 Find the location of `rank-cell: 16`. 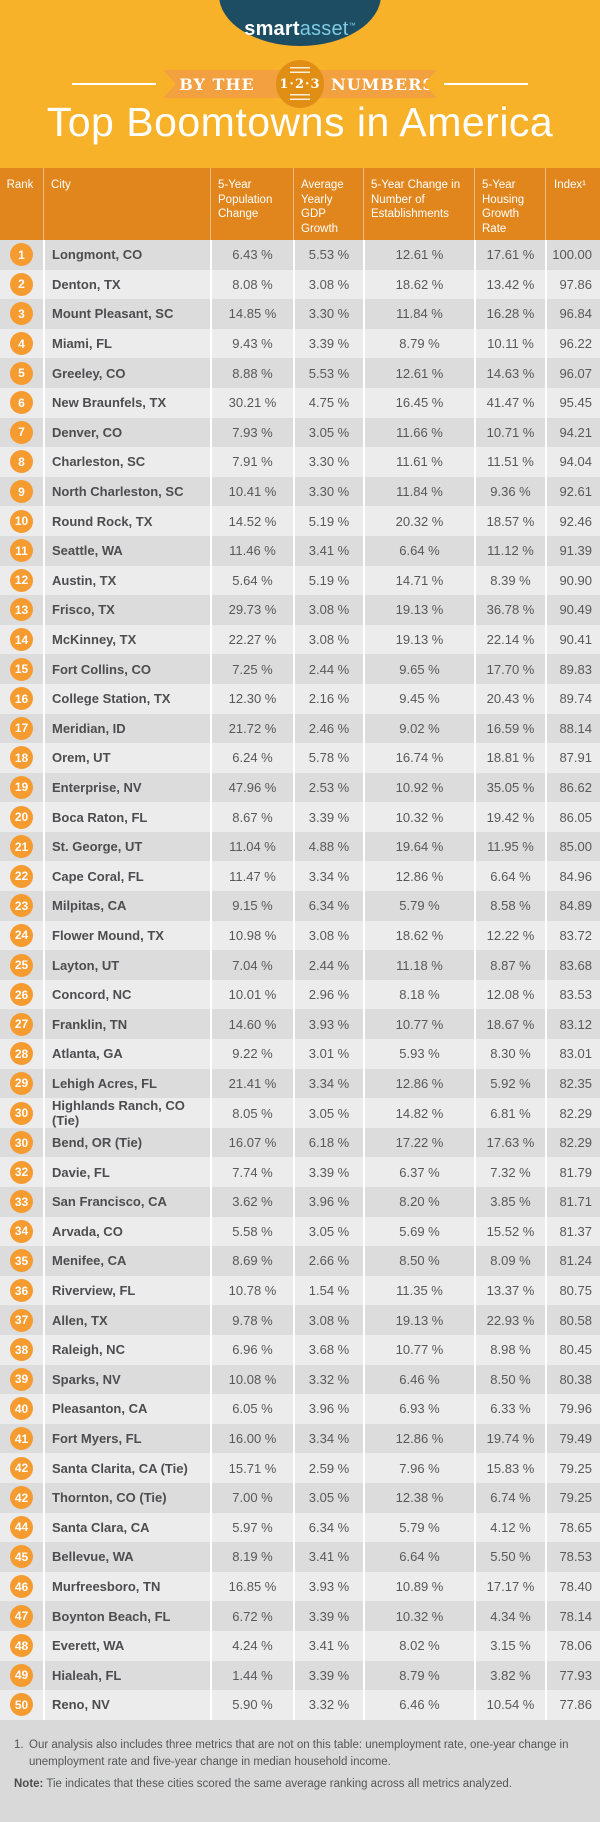

rank-cell: 16 is located at coordinates (21, 698).